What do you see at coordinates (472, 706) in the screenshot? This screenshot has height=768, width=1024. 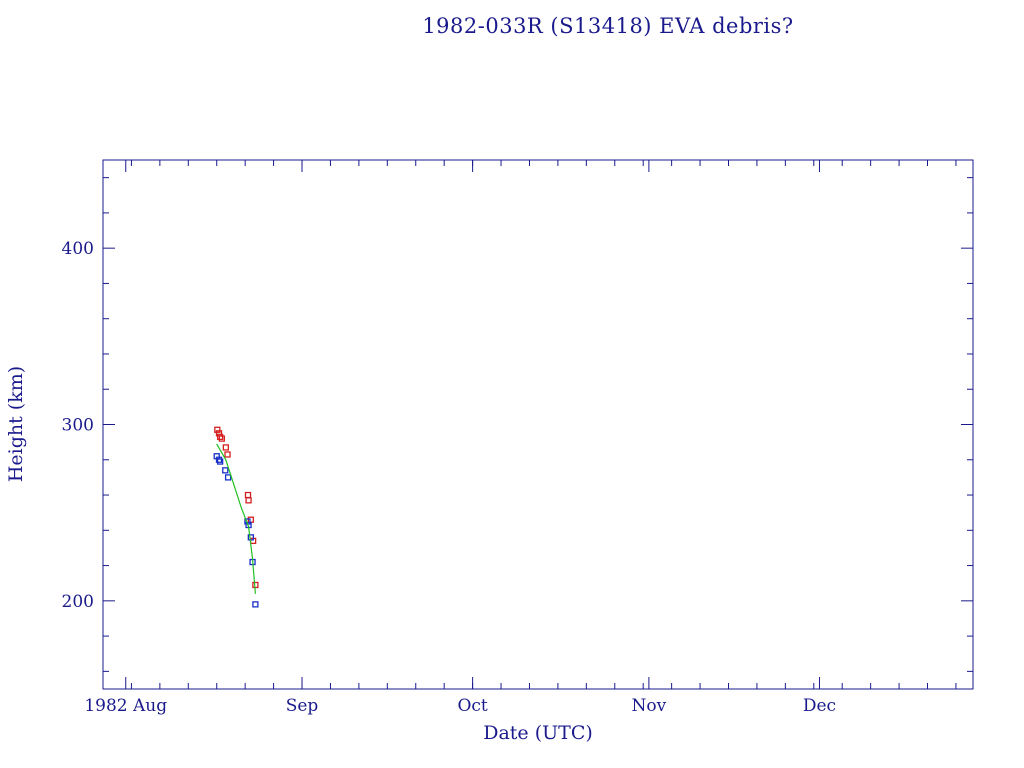 I see `x-tick-label: Oct` at bounding box center [472, 706].